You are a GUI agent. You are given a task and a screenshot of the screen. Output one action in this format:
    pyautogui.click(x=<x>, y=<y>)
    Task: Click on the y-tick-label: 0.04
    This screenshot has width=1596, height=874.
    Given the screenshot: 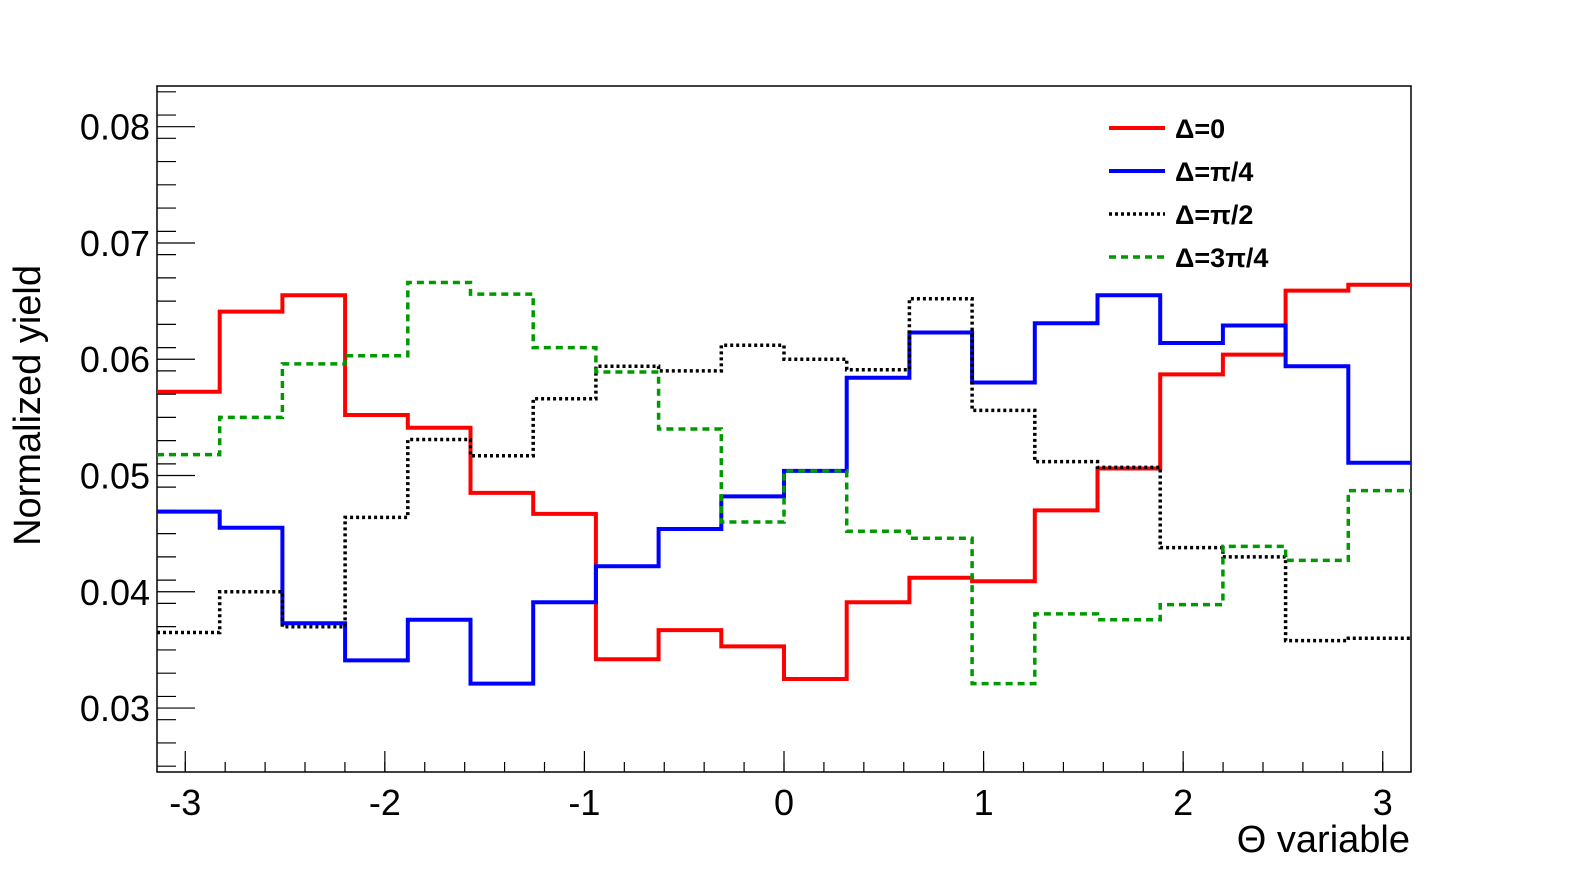 What is the action you would take?
    pyautogui.click(x=115, y=592)
    